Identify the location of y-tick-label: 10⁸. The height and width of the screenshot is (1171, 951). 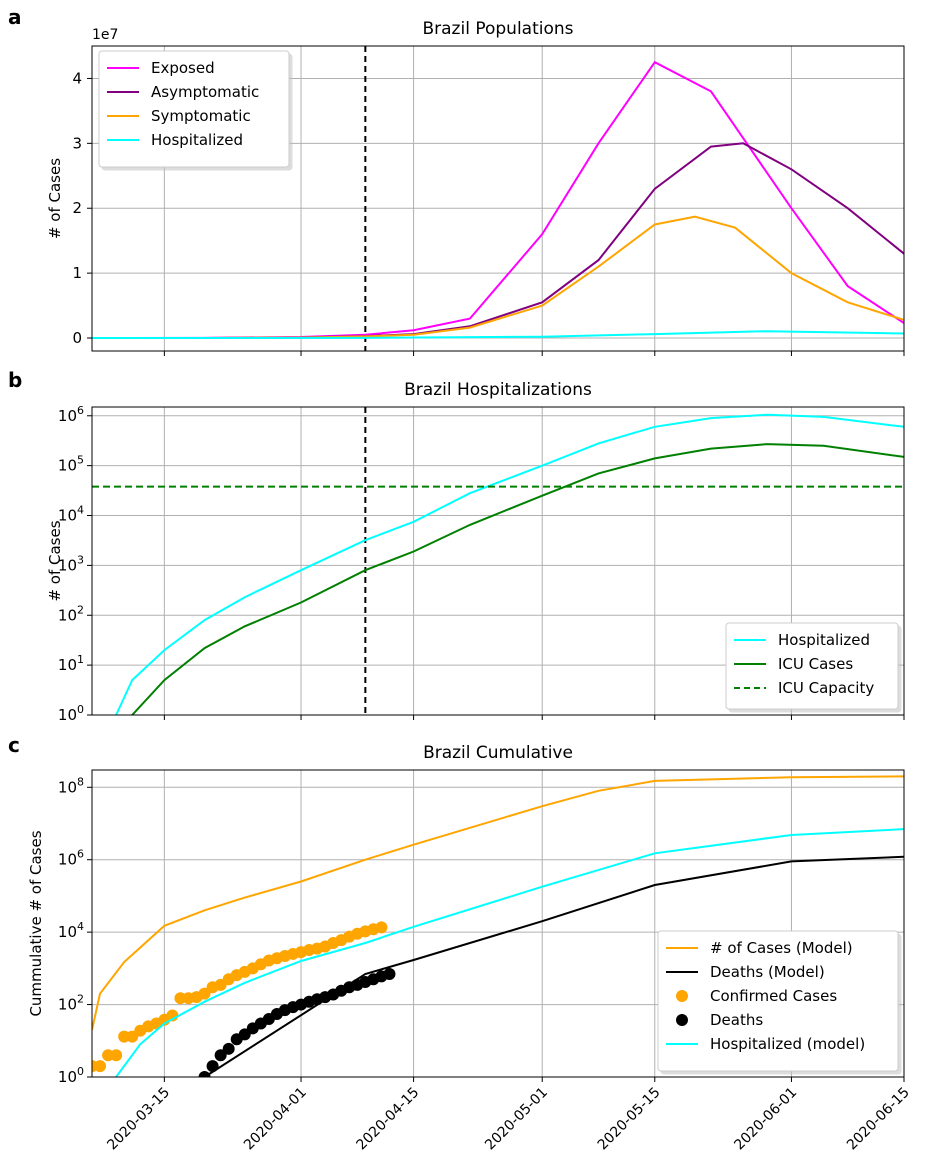
(71, 785).